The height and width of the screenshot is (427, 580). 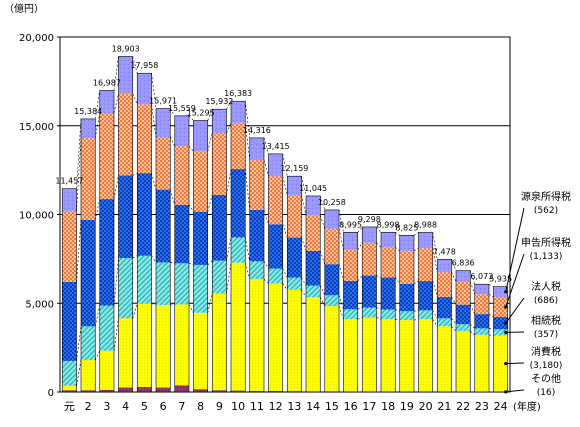 I want to click on y-tick-label: 20,000, so click(x=36, y=38).